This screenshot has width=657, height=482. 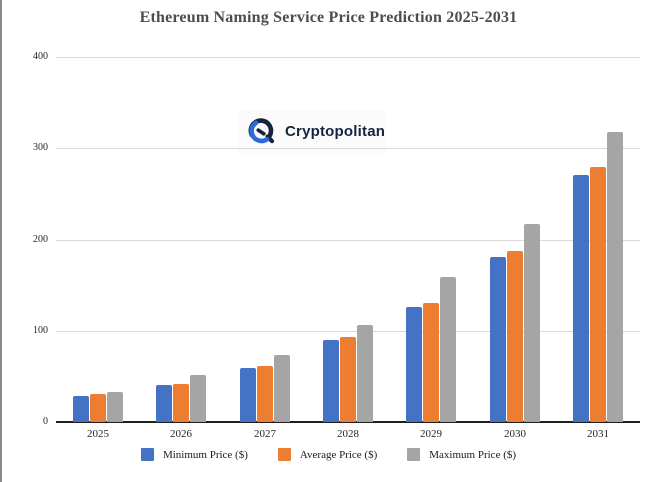 What do you see at coordinates (248, 395) in the screenshot?
I see `bar-minimum-2027` at bounding box center [248, 395].